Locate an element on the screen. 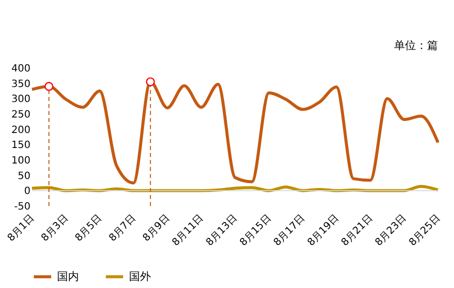 Image resolution: width=454 pixels, height=288 pixels. x-tick-label: 8月9日 is located at coordinates (156, 228).